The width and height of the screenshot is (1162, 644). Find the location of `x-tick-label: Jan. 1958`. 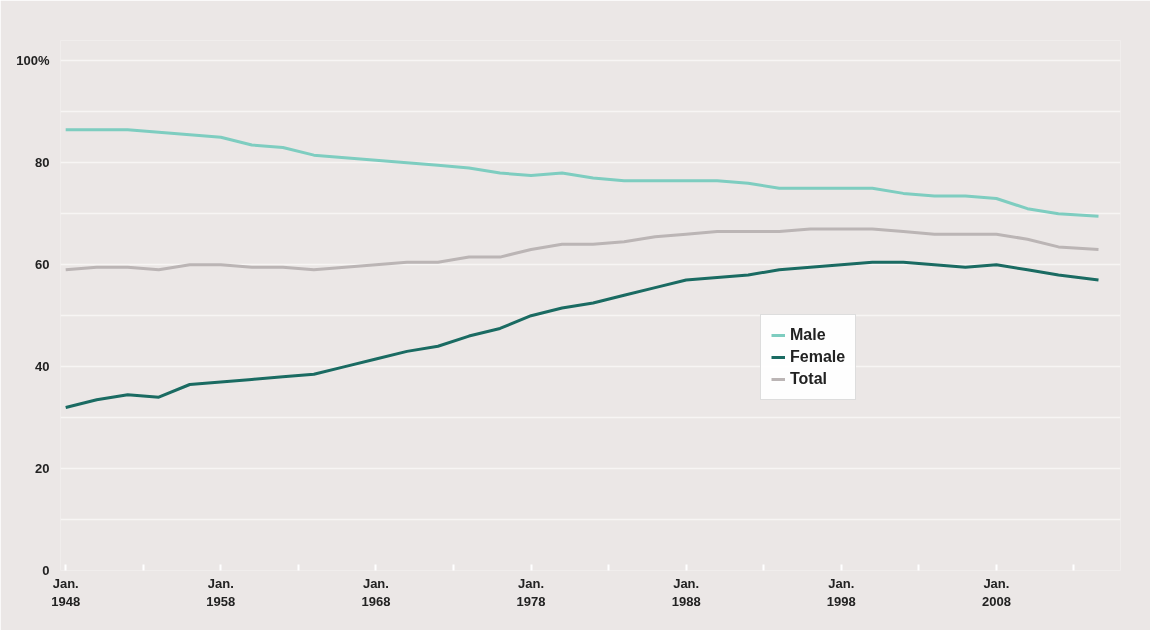

x-tick-label: Jan. 1958 is located at coordinates (221, 592).